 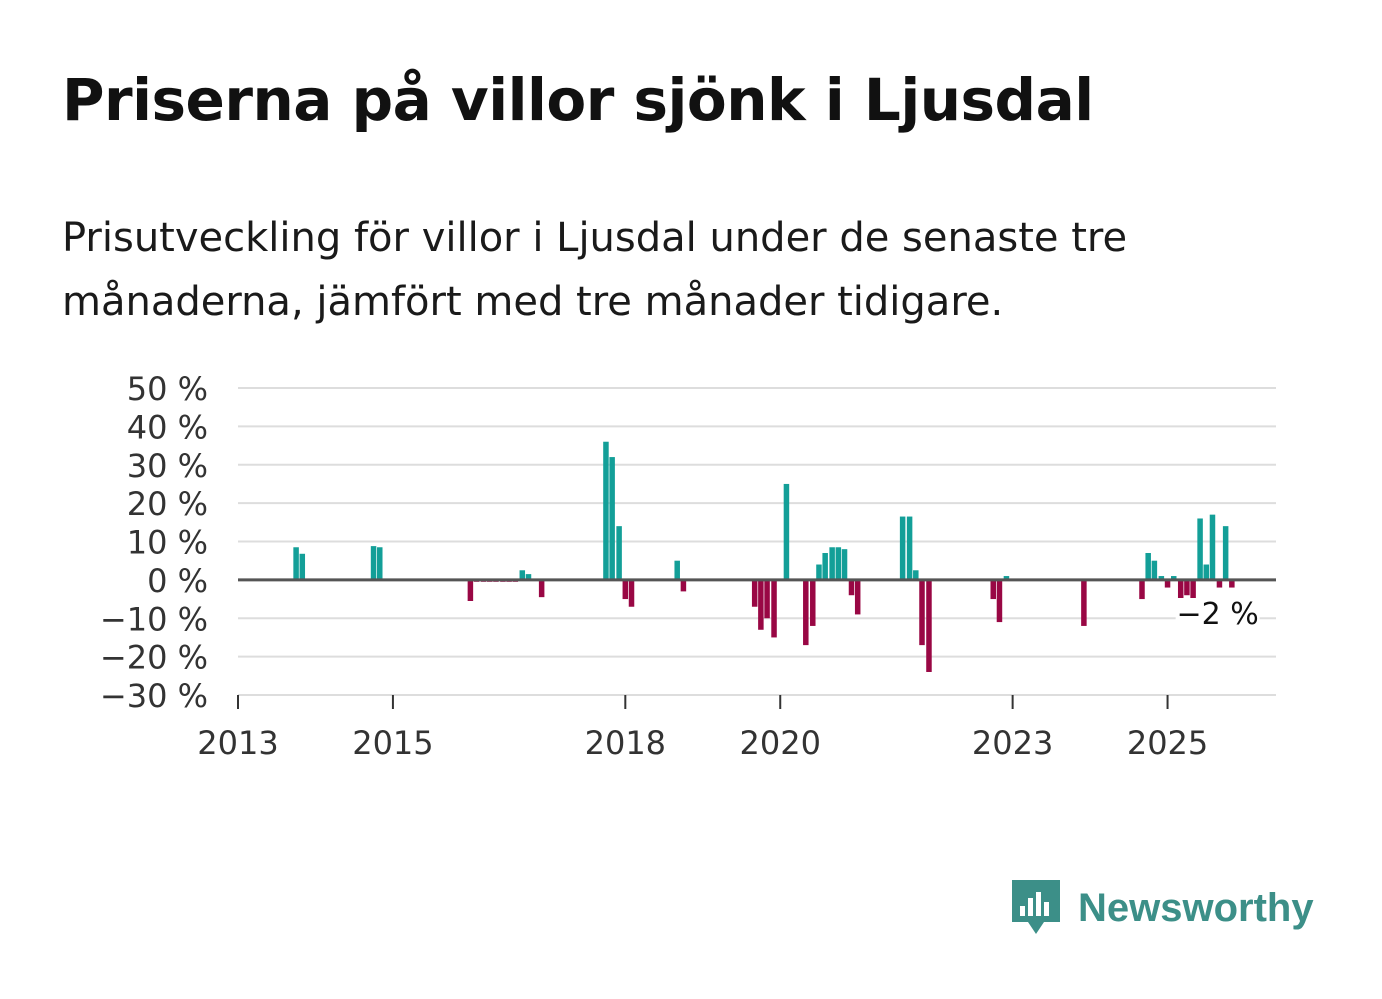 I want to click on y-tick-label: −30 %, so click(x=154, y=696).